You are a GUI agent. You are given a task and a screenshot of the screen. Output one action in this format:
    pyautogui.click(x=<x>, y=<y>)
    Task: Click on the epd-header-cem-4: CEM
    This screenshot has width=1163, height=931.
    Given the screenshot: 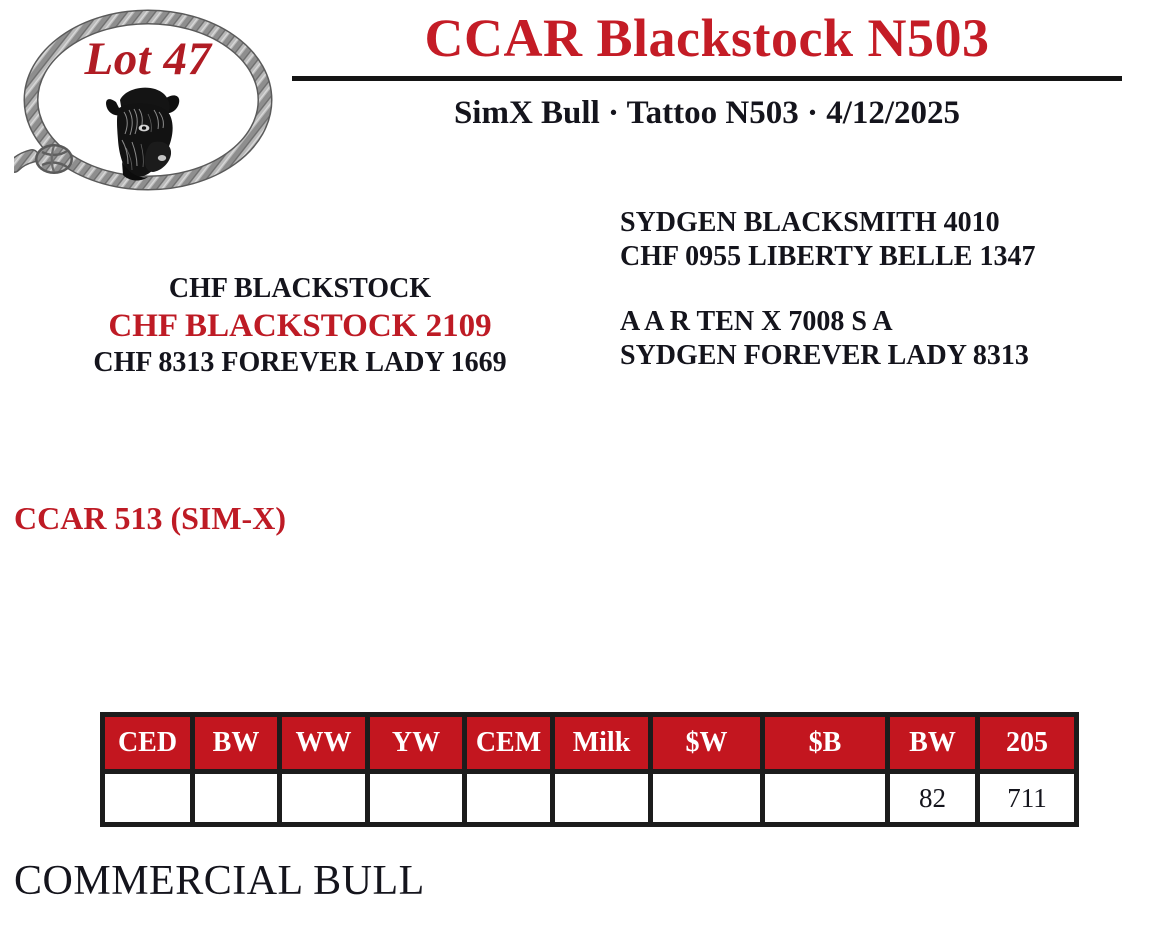 What is the action you would take?
    pyautogui.click(x=508, y=743)
    